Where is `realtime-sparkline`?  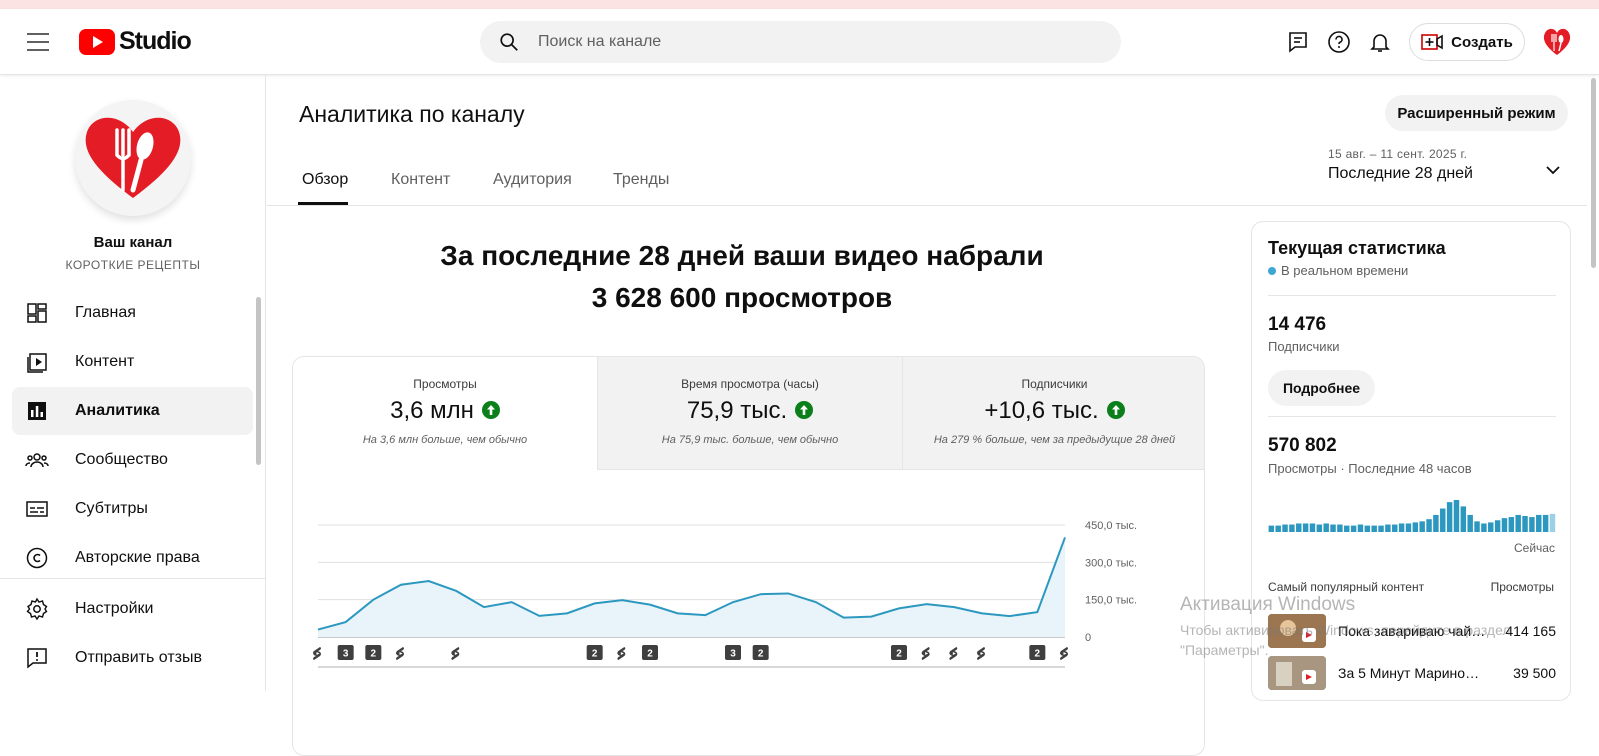 realtime-sparkline is located at coordinates (1412, 512).